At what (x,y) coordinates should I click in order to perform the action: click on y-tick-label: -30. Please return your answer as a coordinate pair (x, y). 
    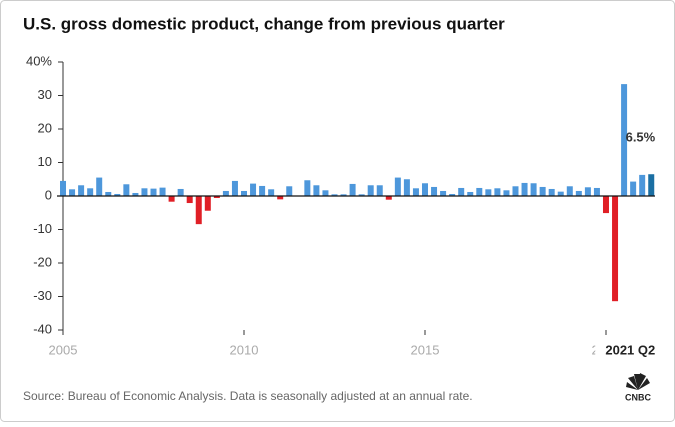
    Looking at the image, I should click on (42, 295).